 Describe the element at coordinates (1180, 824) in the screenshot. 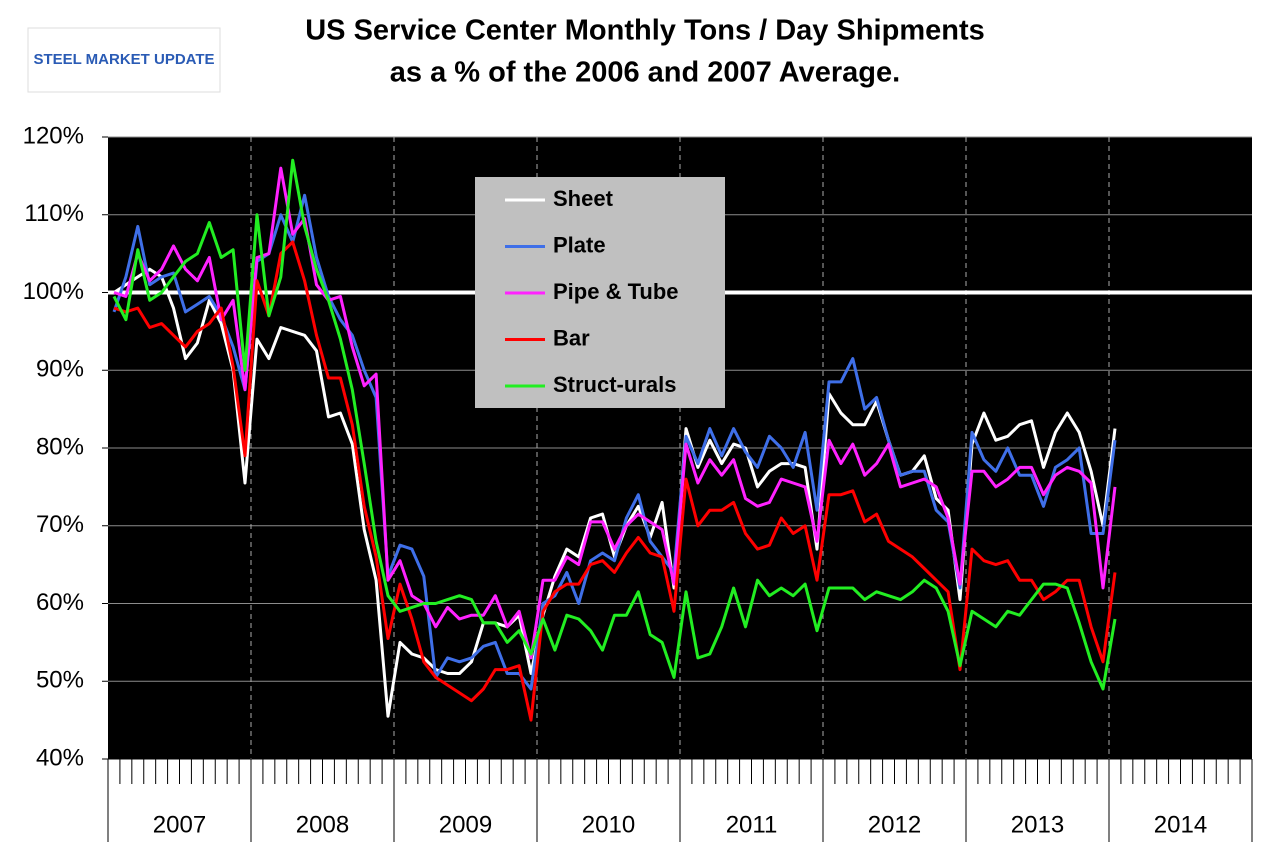

I see `x-group-label: 2014` at that location.